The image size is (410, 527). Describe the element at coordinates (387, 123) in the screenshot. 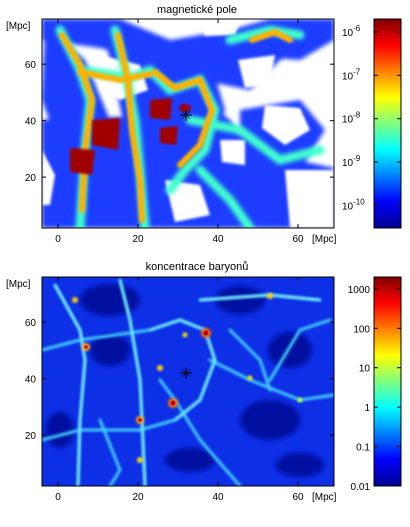

I see `colorbar-top` at that location.